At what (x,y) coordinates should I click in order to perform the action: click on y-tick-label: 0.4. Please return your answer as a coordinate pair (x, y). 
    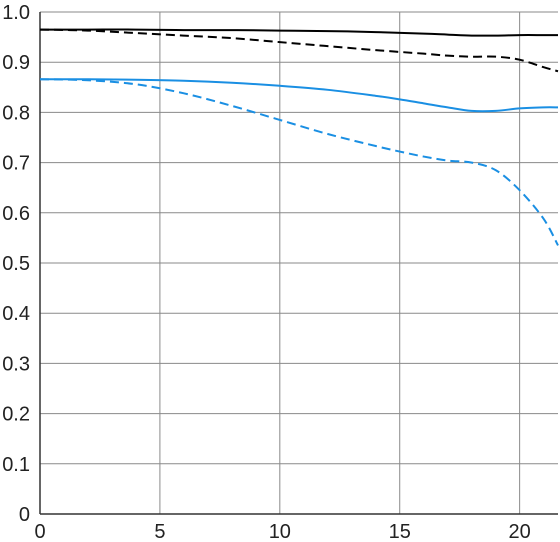
    Looking at the image, I should click on (16, 314).